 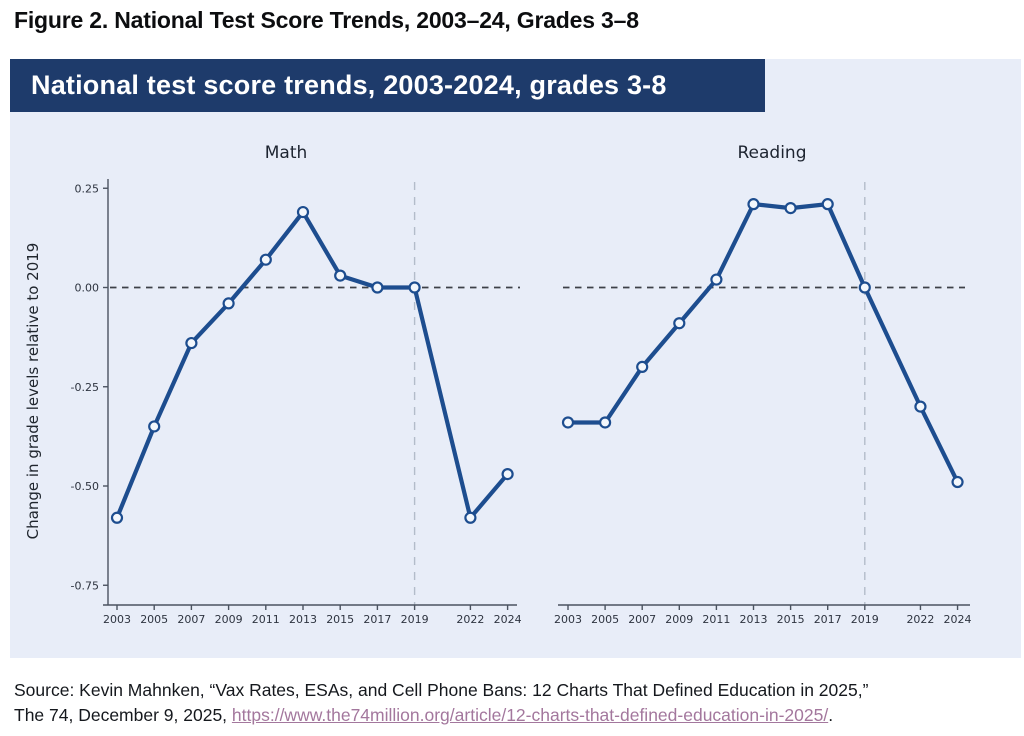 What do you see at coordinates (123, 715) in the screenshot?
I see `source-line2-prefix: The 74, December 9, 2025,` at bounding box center [123, 715].